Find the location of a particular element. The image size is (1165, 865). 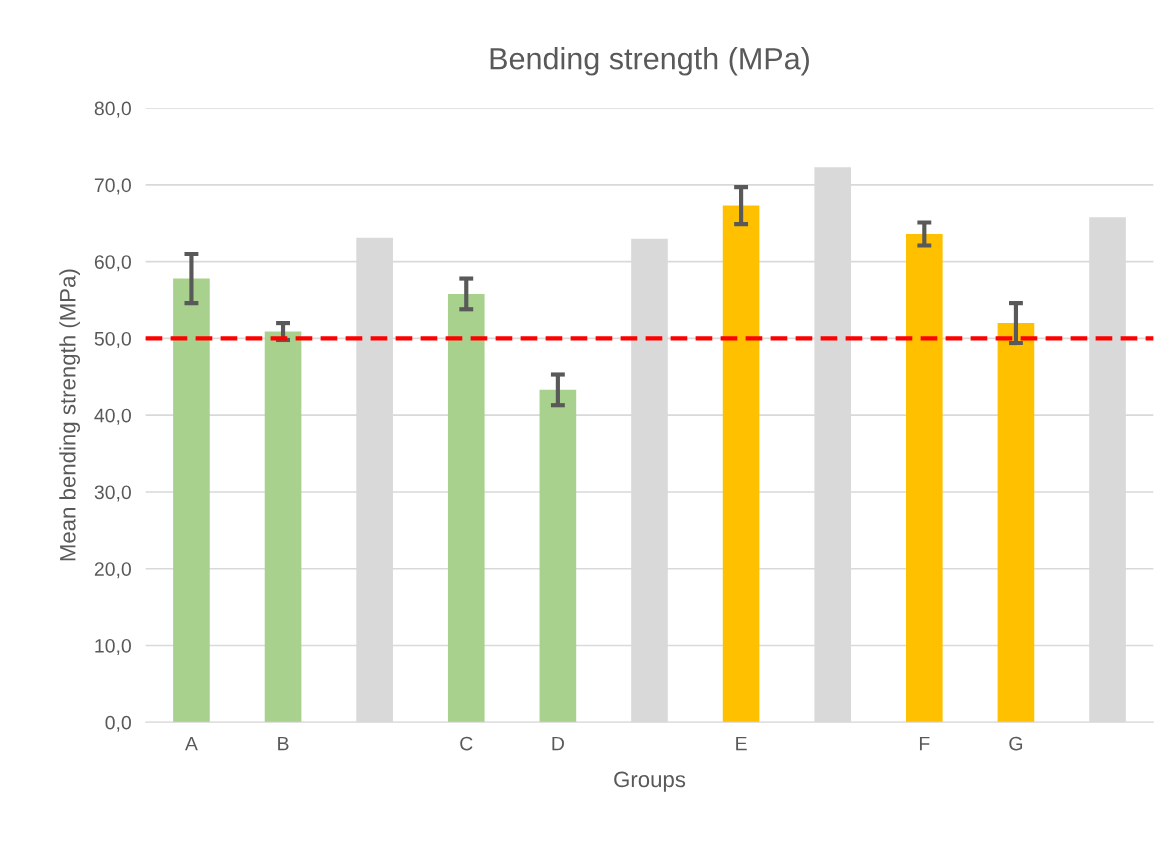

y-tick-label: 60,0 is located at coordinates (112, 263).